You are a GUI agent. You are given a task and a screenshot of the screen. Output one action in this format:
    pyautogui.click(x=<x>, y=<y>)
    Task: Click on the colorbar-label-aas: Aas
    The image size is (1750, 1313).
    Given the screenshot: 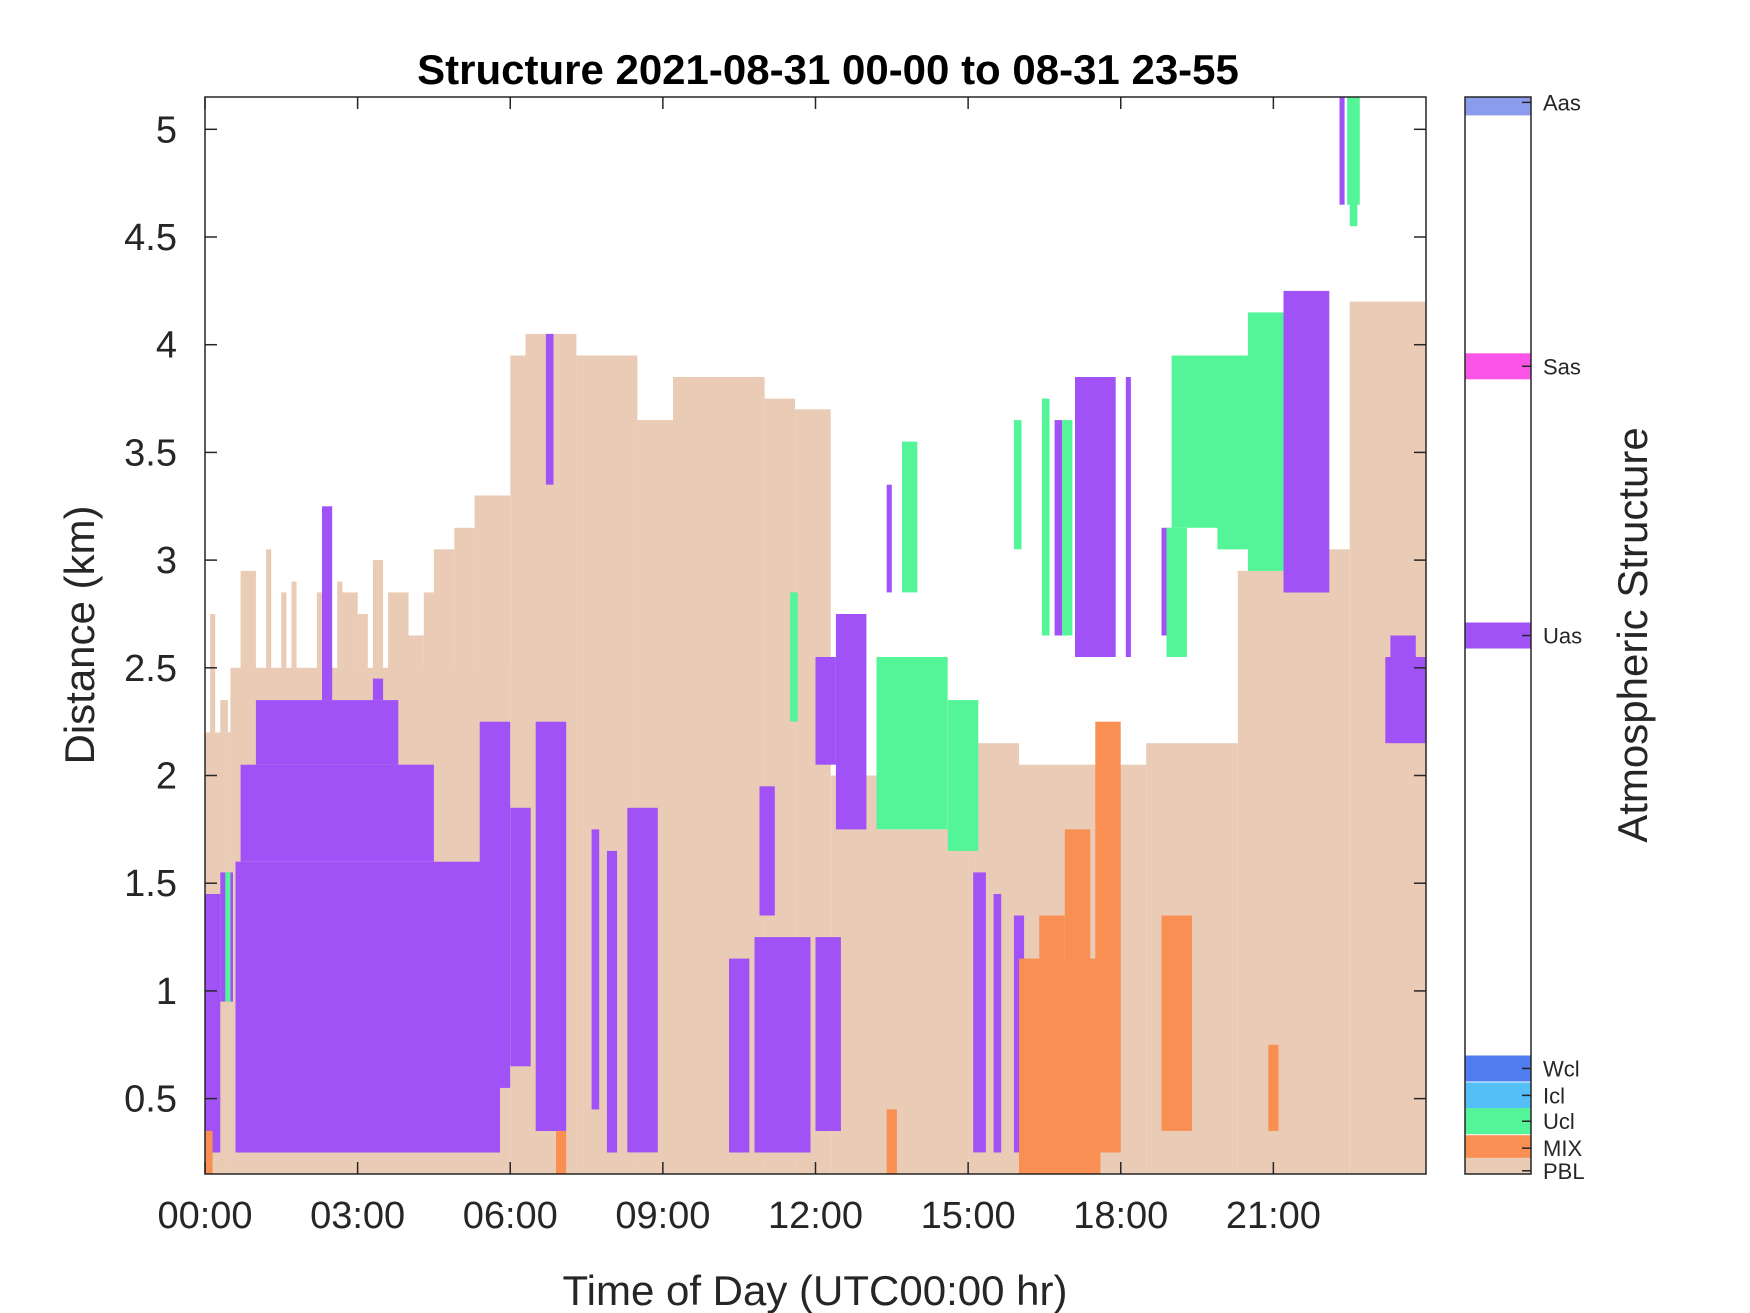 What is the action you would take?
    pyautogui.click(x=1562, y=102)
    